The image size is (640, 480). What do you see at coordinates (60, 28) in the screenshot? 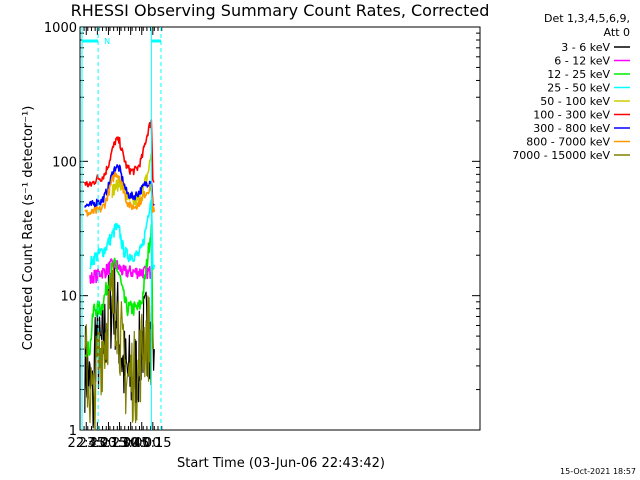
I see `y-tick-label: 1000` at bounding box center [60, 28].